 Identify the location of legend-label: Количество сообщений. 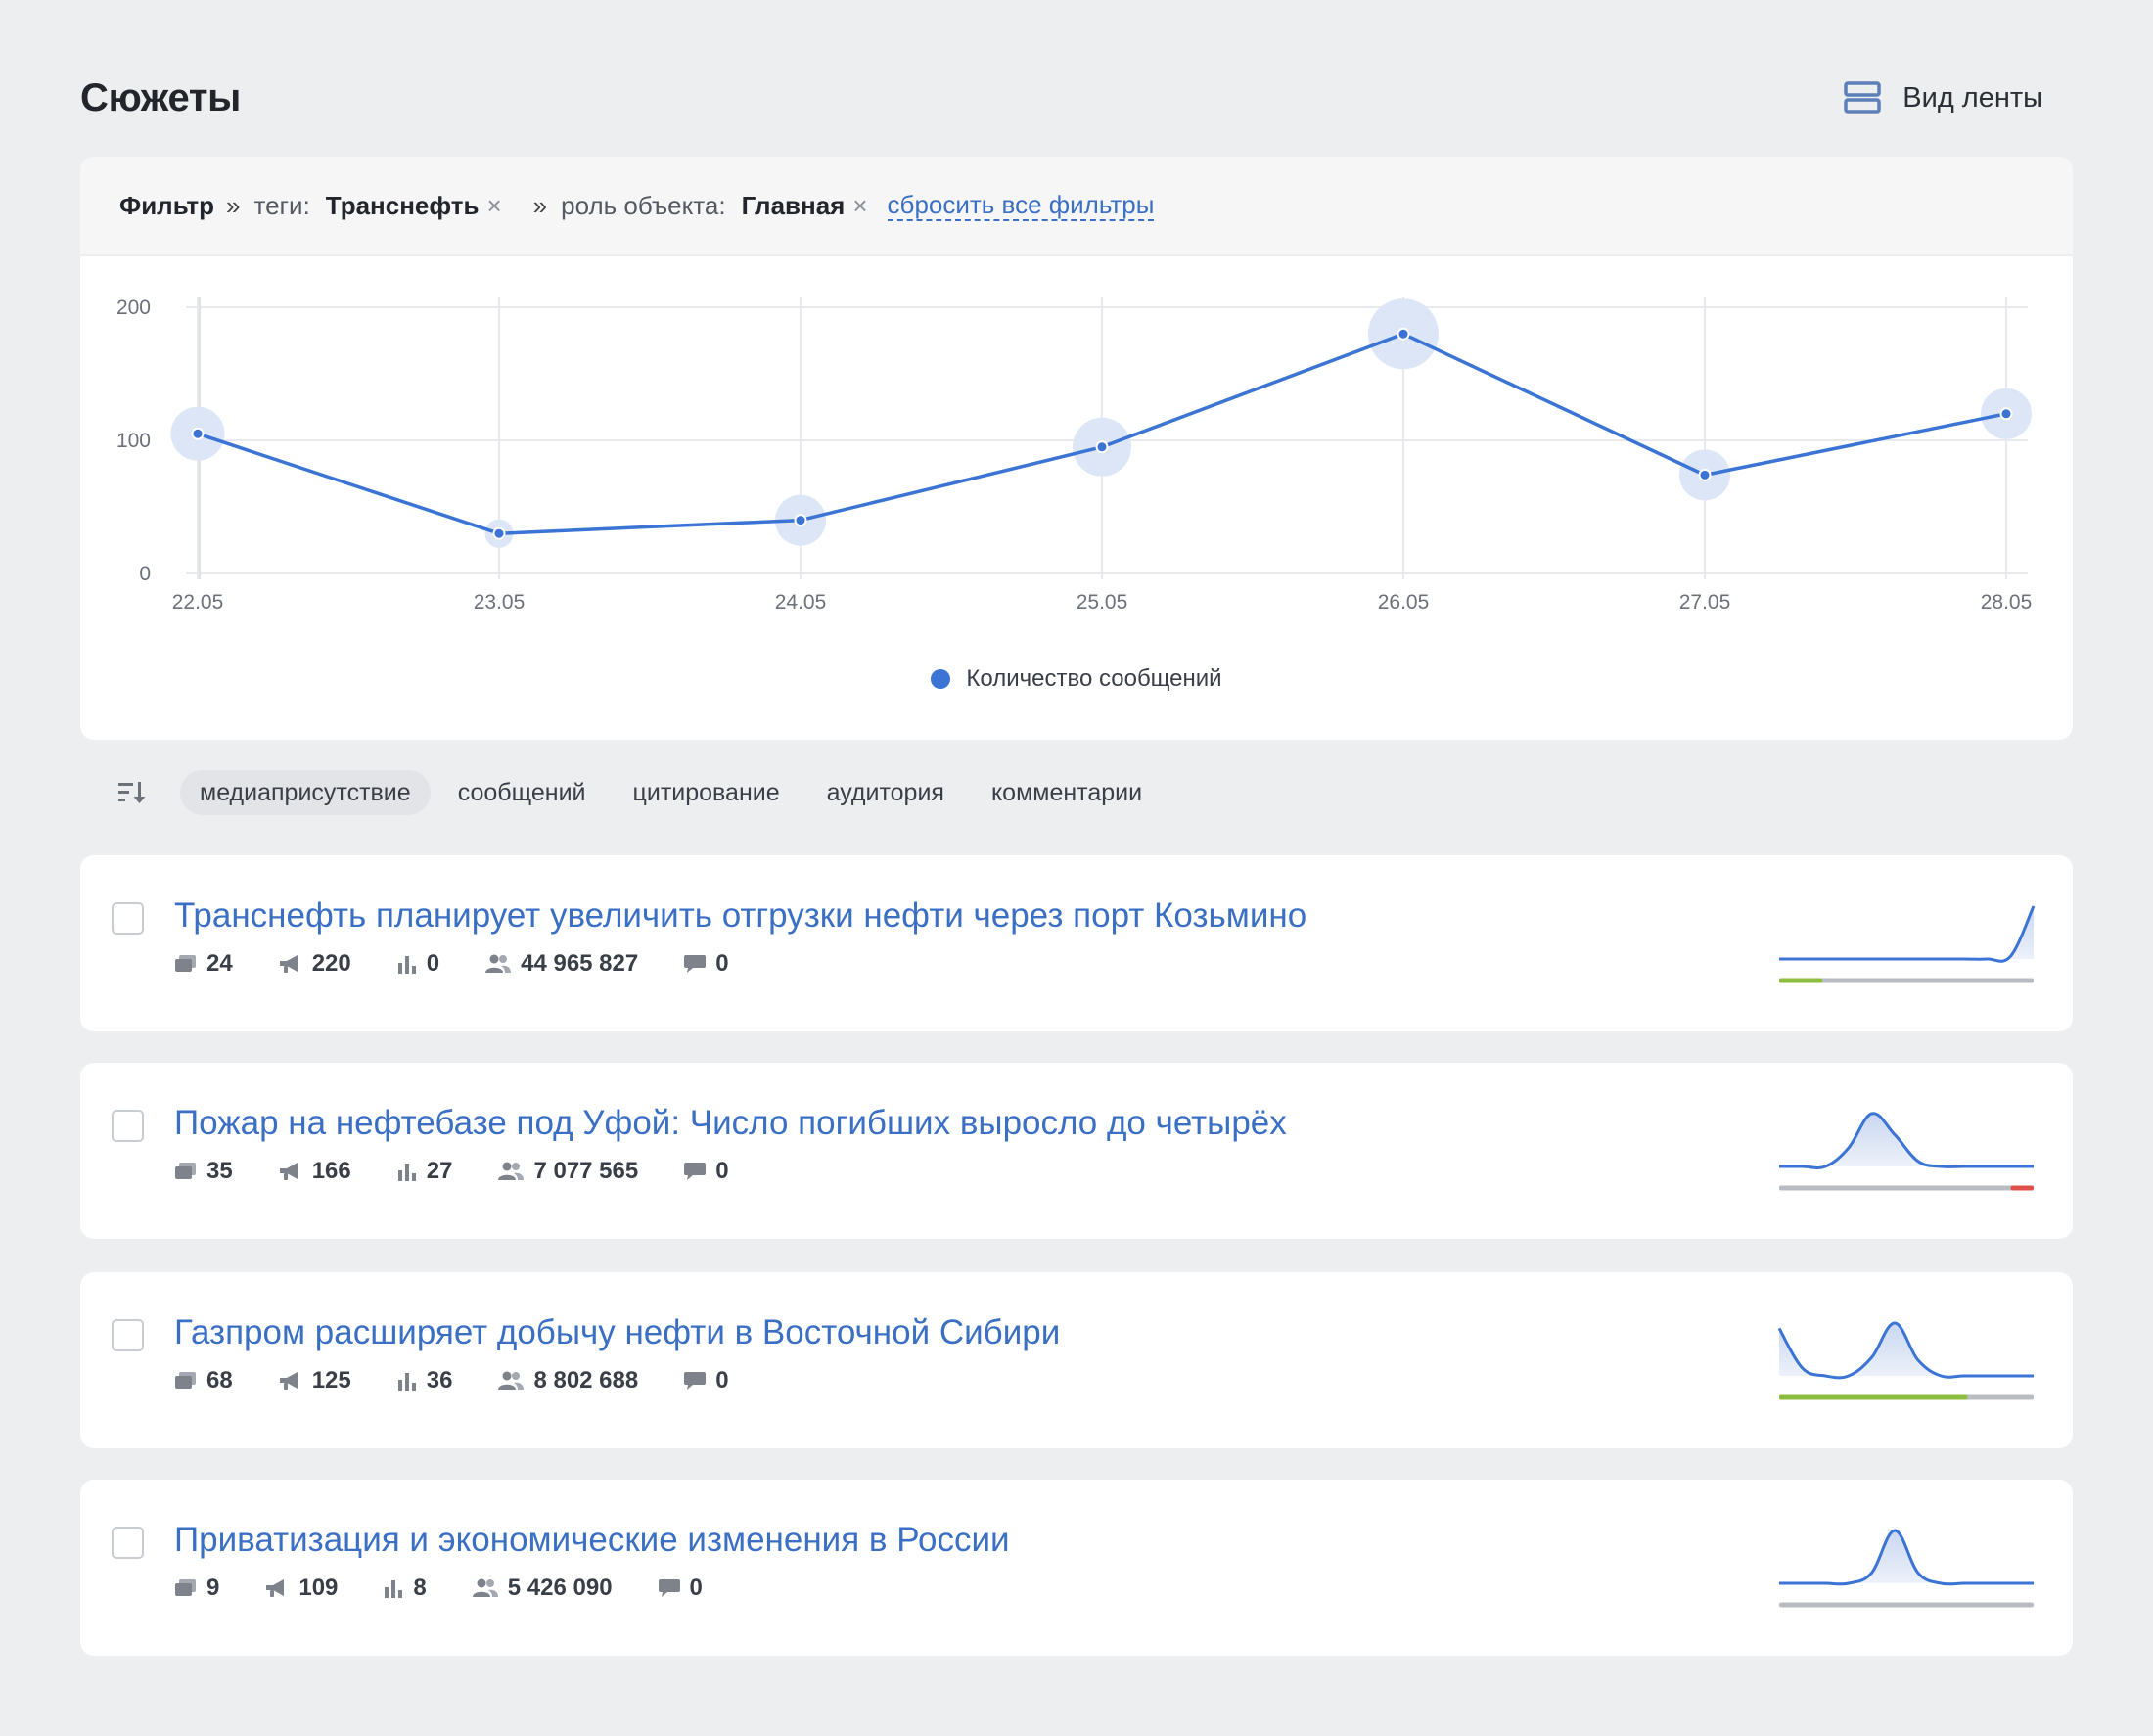
(1094, 679).